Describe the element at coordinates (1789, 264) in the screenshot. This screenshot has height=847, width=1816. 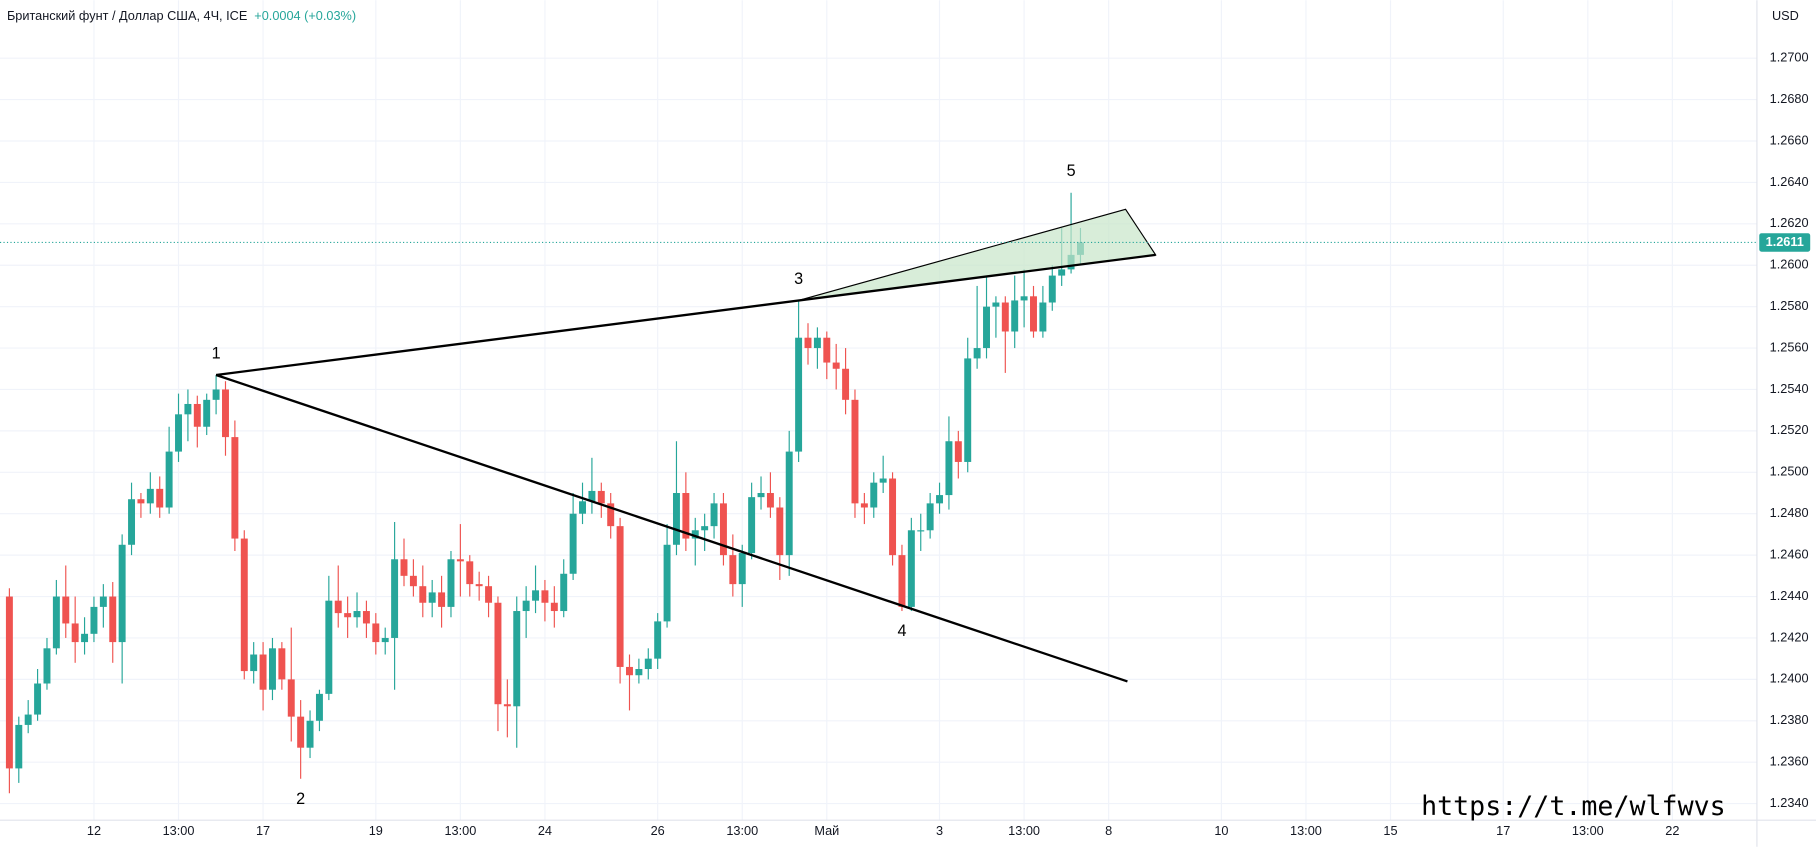
I see `y-tick-label: 1.2600` at that location.